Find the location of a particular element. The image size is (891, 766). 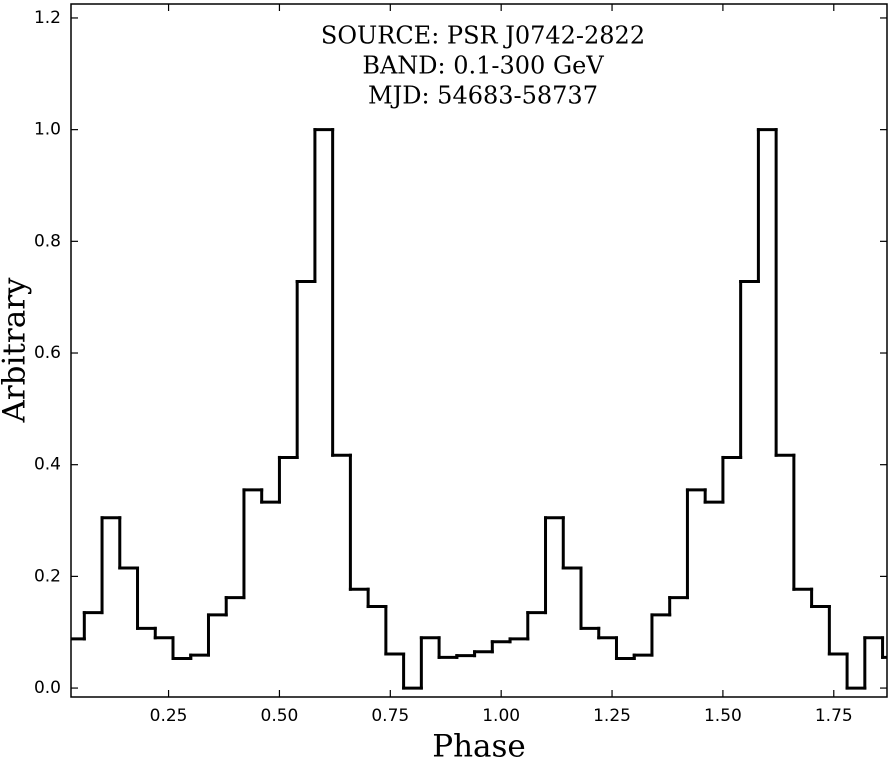

title-line: SOURCE: PSR J0742-2822 is located at coordinates (483, 36).